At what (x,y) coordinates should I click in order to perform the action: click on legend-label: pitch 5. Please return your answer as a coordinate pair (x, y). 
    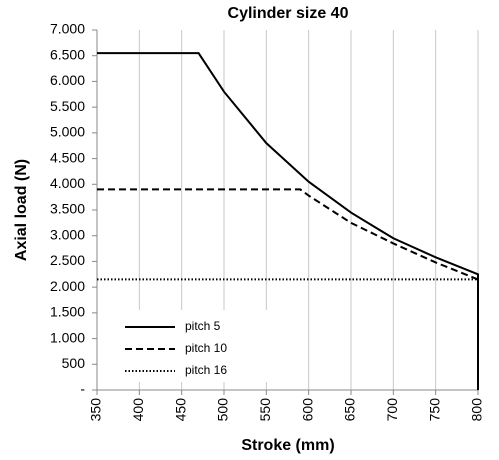
    Looking at the image, I should click on (203, 326).